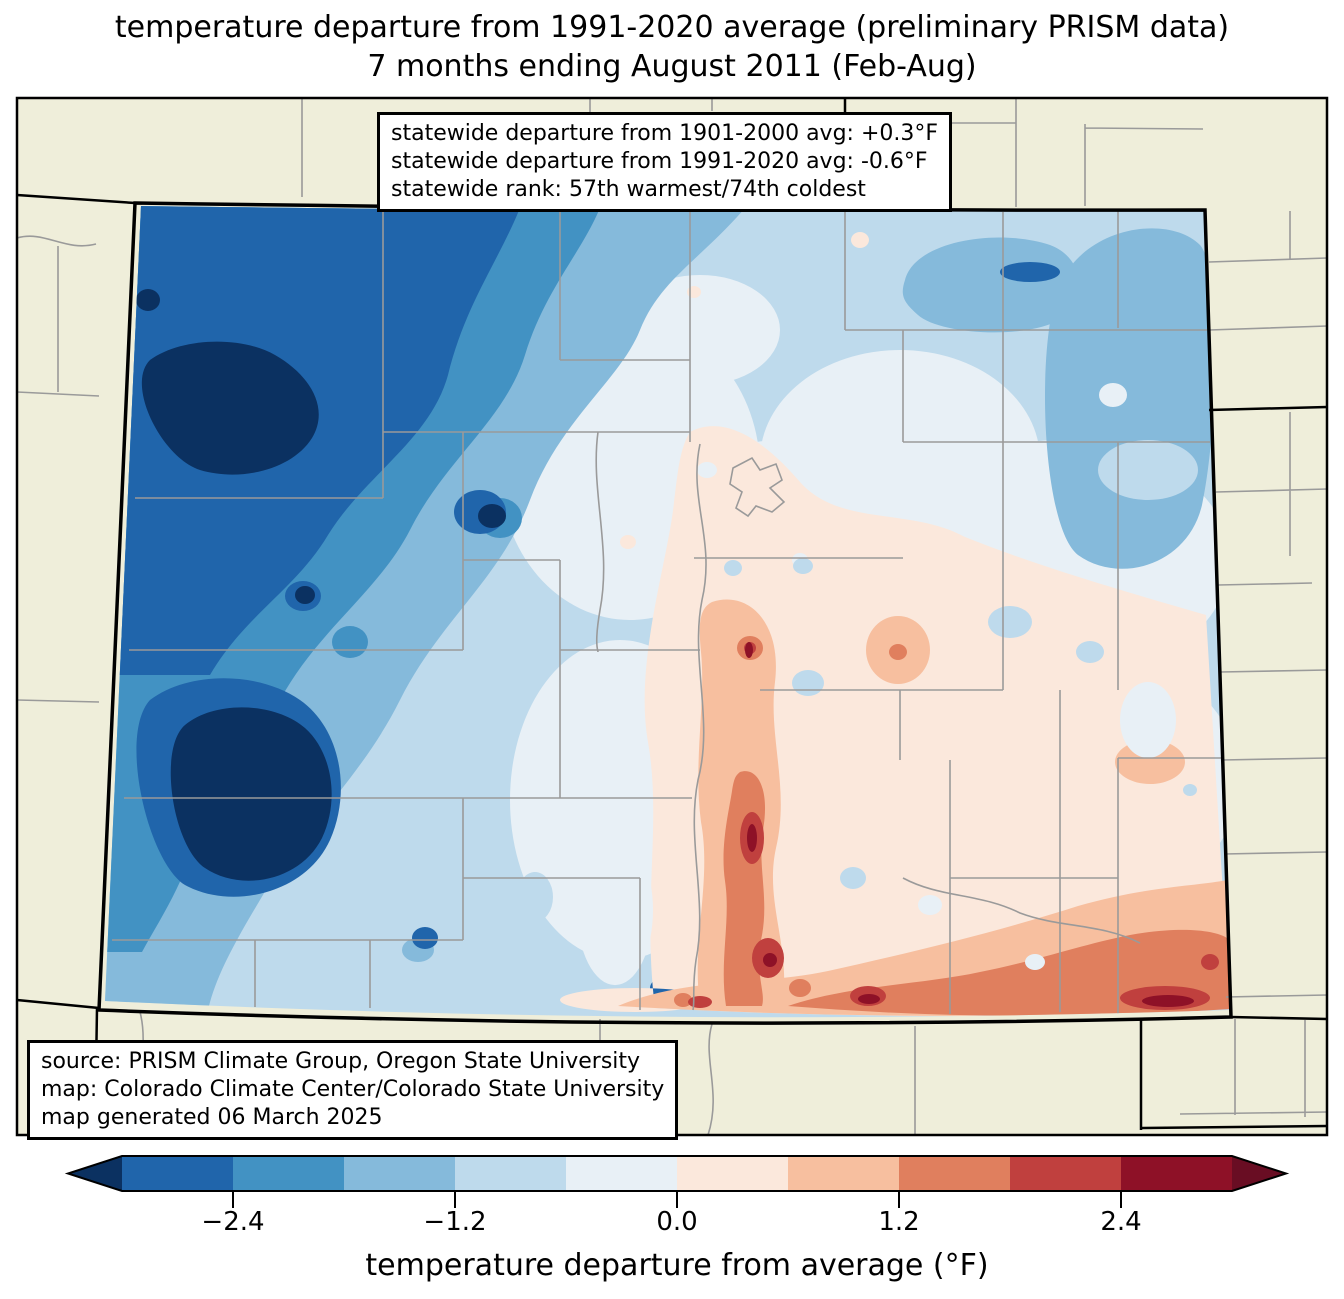 The width and height of the screenshot is (1344, 1299). I want to click on colorbar-ticks, so click(677, 1199).